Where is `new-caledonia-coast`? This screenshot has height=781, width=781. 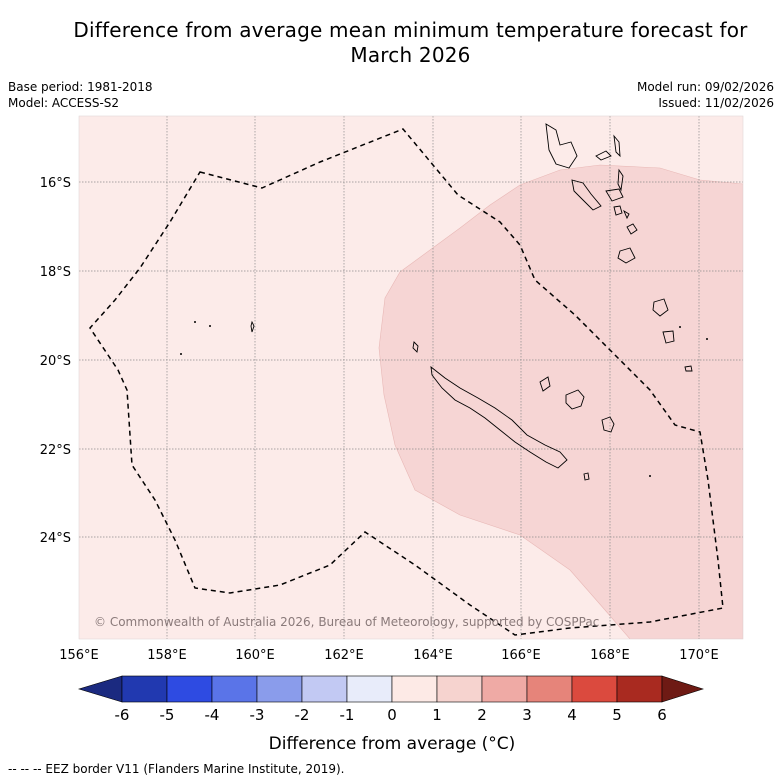 new-caledonia-coast is located at coordinates (499, 417).